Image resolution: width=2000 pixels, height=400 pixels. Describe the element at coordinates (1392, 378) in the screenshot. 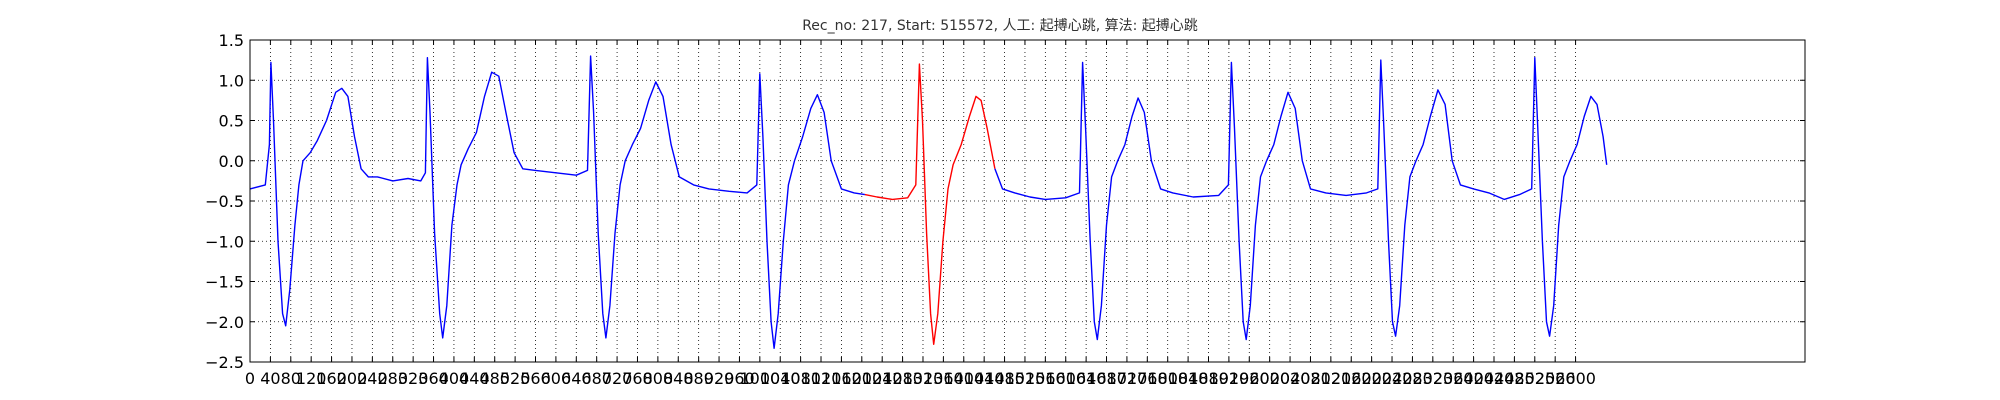

I see `x-tick-label: 2240` at that location.